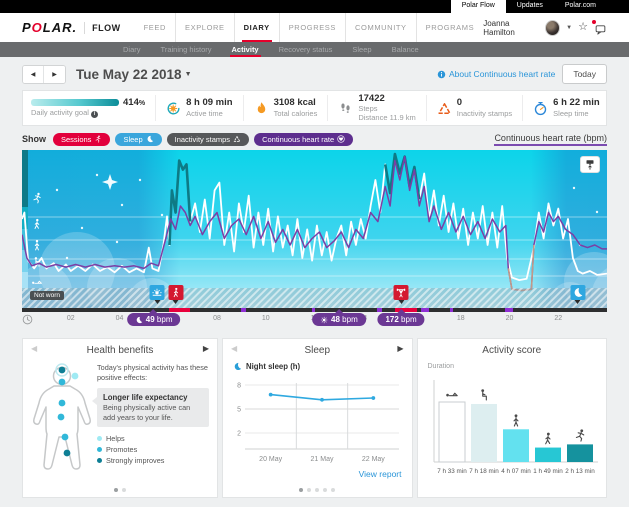  I want to click on nav-item-programs: PROGRAMS, so click(449, 27).